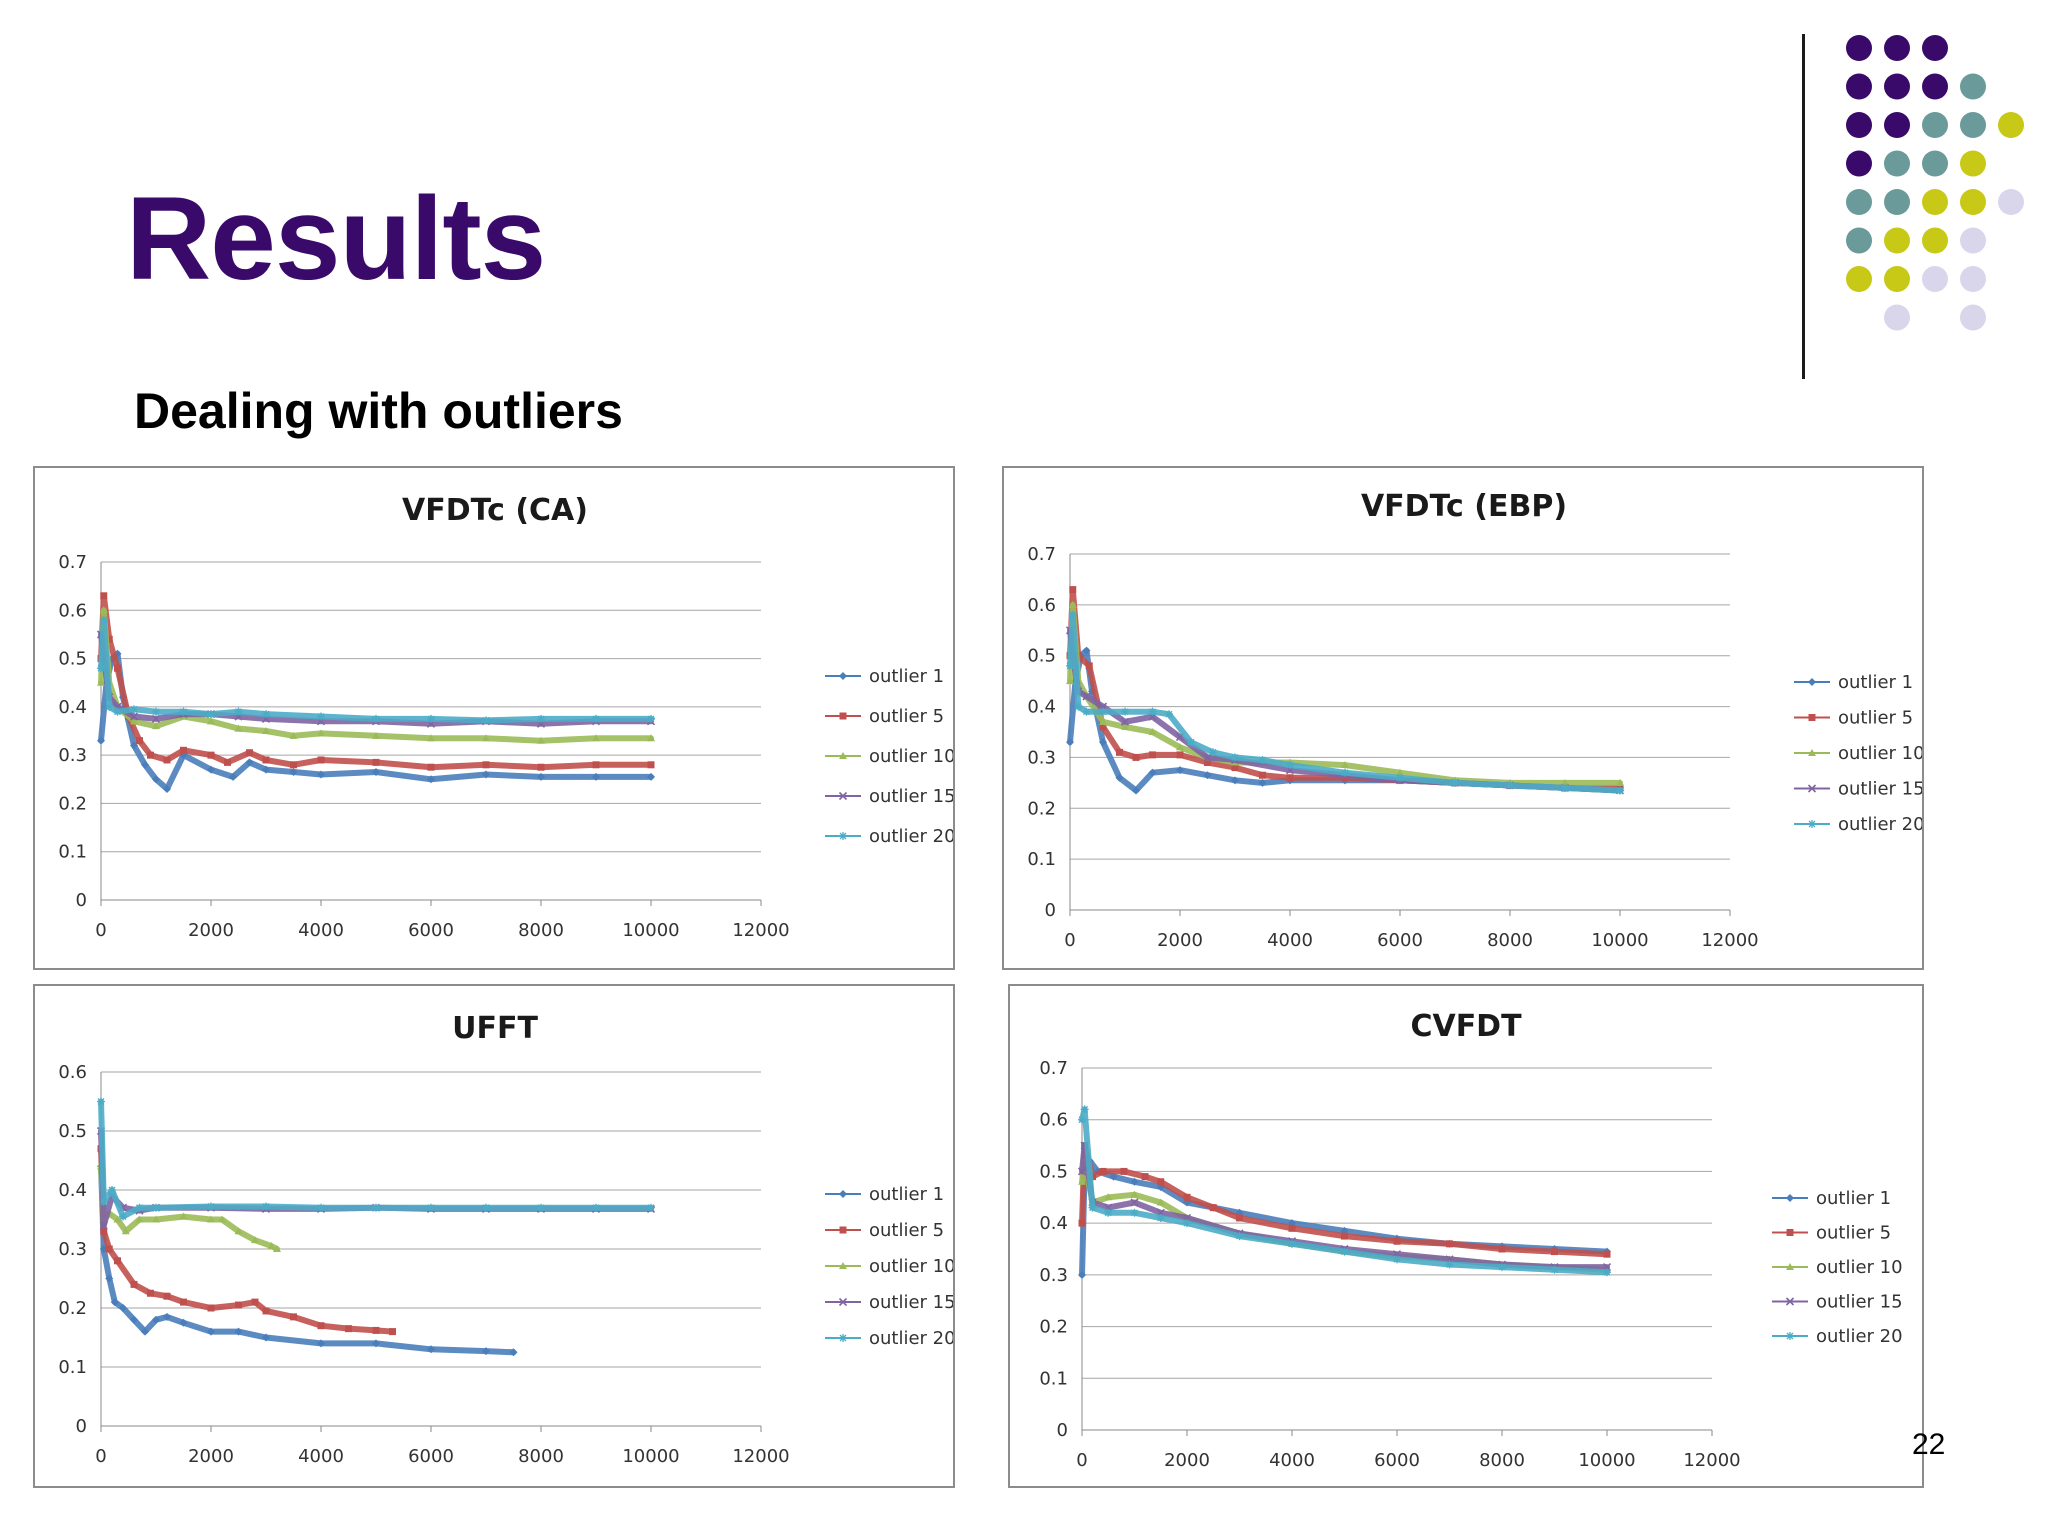 This screenshot has width=2048, height=1536. What do you see at coordinates (72, 1131) in the screenshot?
I see `y-tick-label: 0.5` at bounding box center [72, 1131].